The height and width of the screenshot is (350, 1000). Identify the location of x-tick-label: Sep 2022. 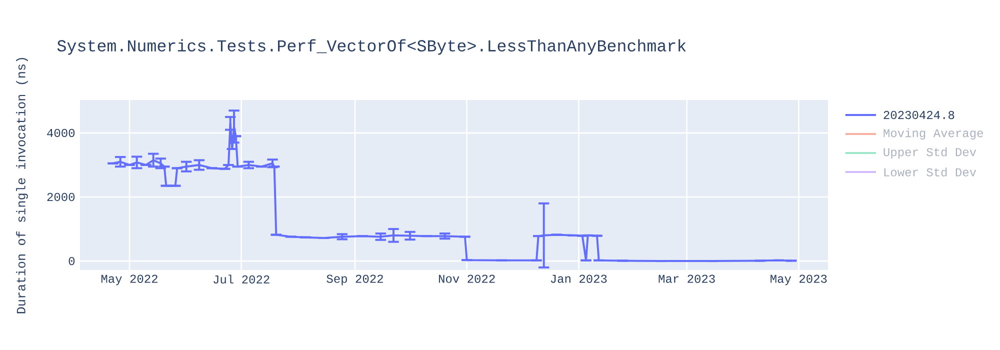
(354, 280).